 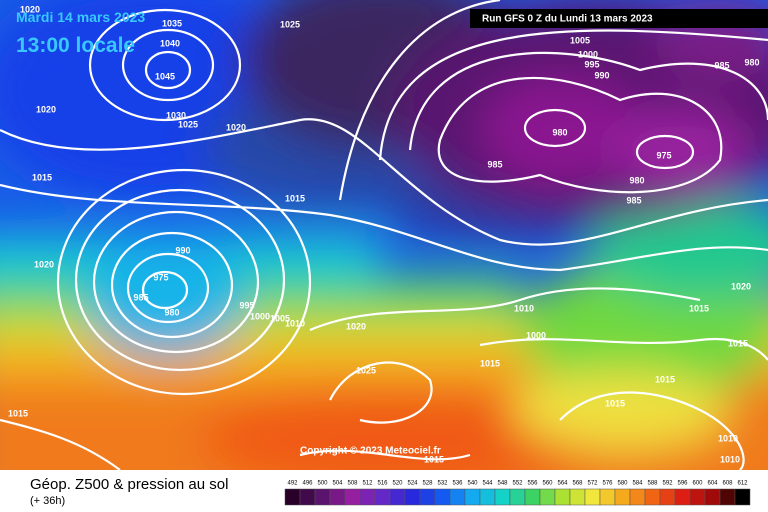 I want to click on run-box, so click(x=619, y=18).